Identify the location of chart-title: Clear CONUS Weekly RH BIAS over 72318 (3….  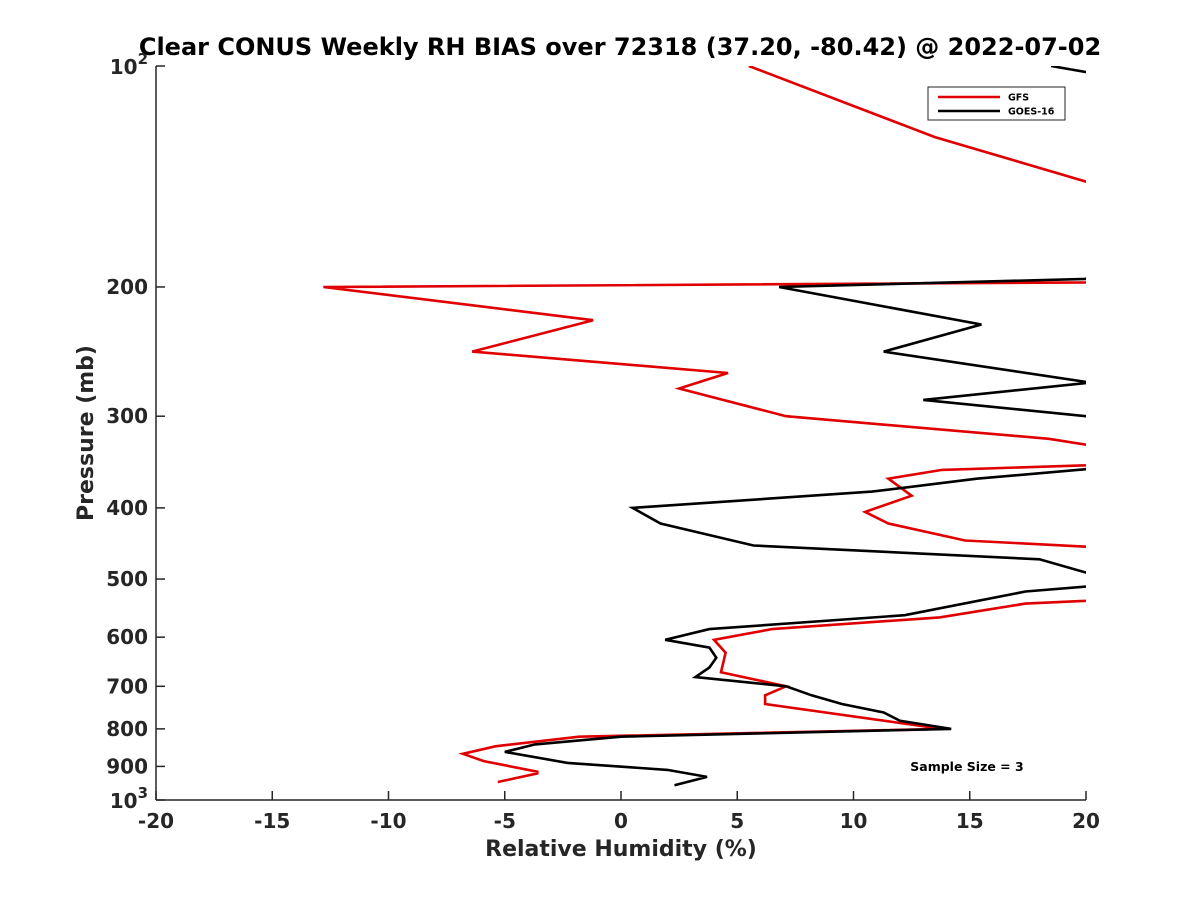
(620, 47).